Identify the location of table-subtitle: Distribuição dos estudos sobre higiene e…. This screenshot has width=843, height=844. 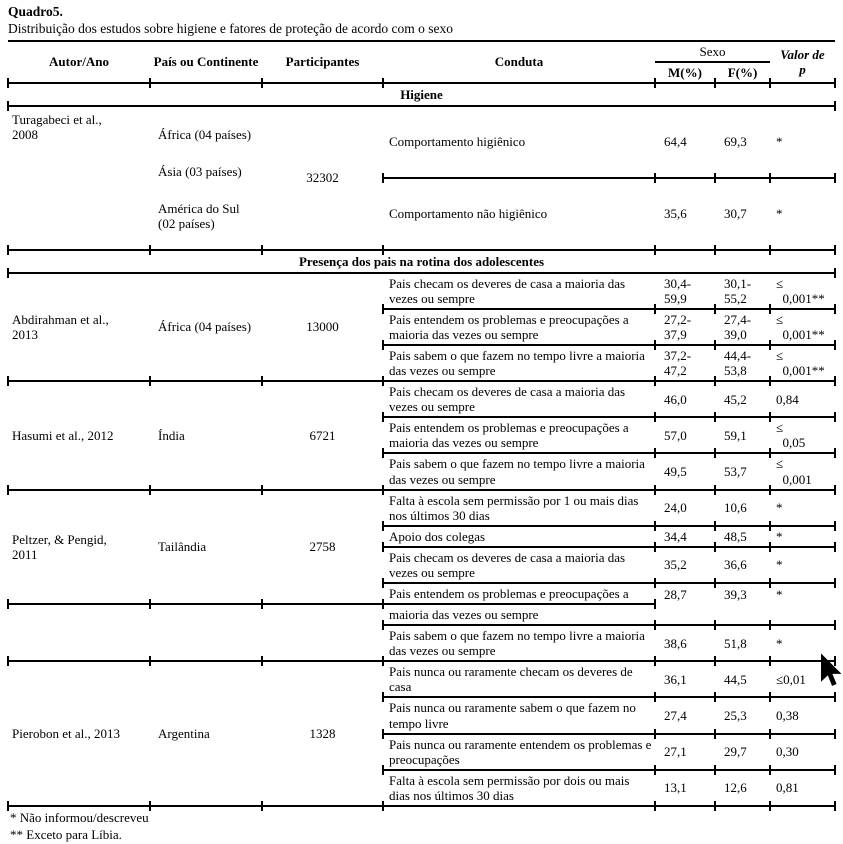
(230, 28).